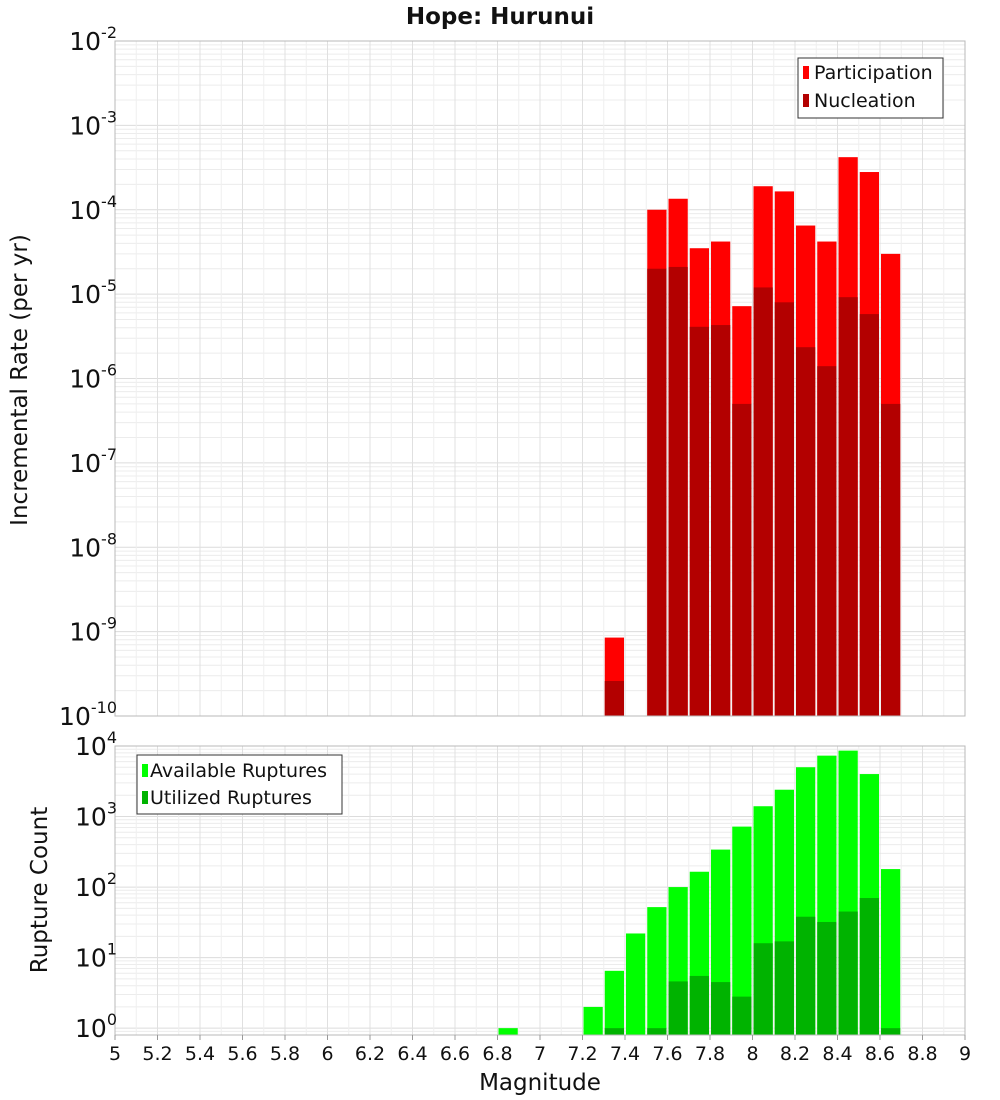 The width and height of the screenshot is (1000, 1100). What do you see at coordinates (540, 1083) in the screenshot?
I see `x-axis-label: Magnitude` at bounding box center [540, 1083].